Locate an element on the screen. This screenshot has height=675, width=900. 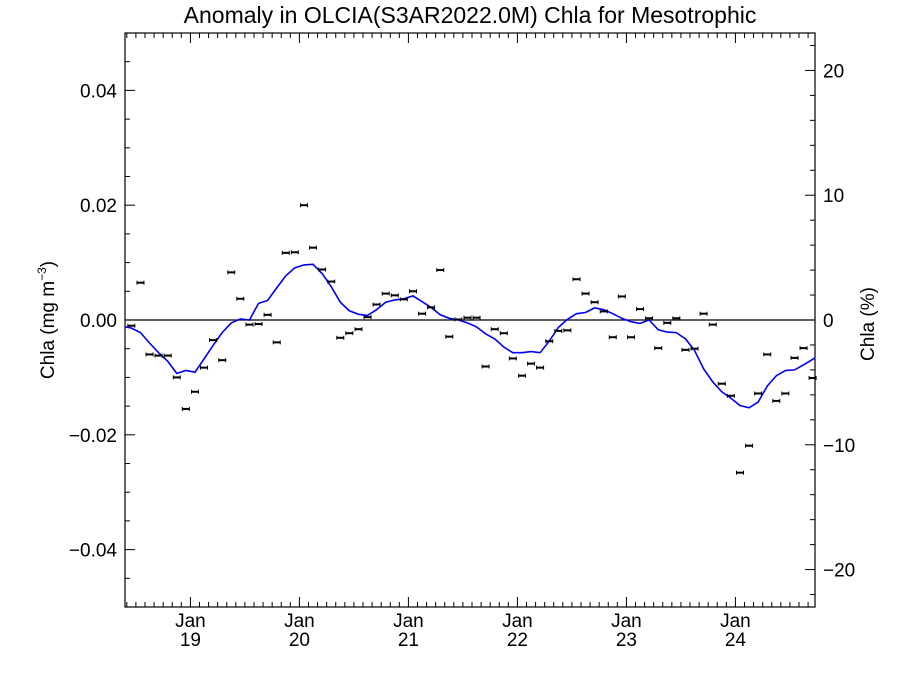
y-tick-label-left: 0.04 is located at coordinates (98, 91).